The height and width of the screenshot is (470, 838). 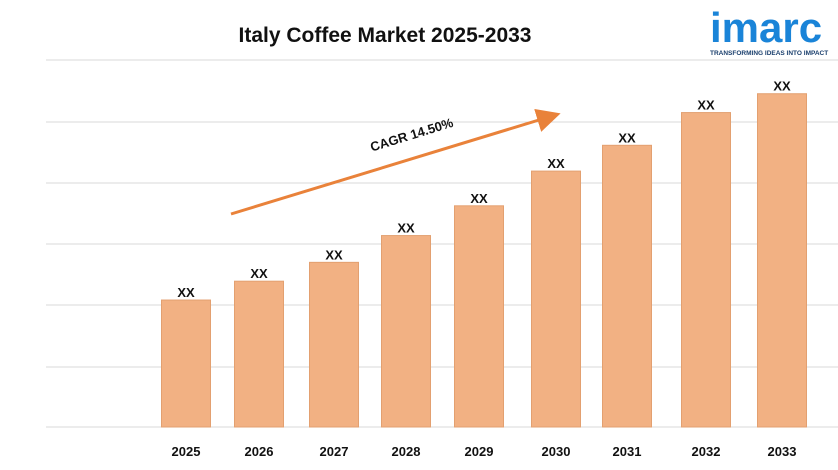 What do you see at coordinates (186, 363) in the screenshot?
I see `bar-2025` at bounding box center [186, 363].